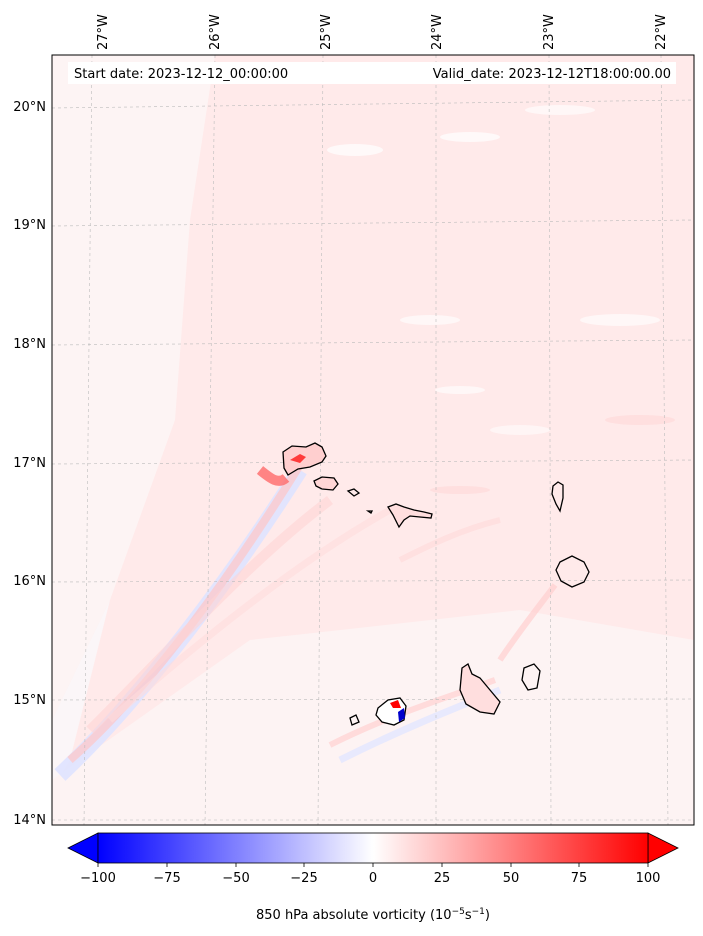  I want to click on lat-tick: 15°N, so click(29, 700).